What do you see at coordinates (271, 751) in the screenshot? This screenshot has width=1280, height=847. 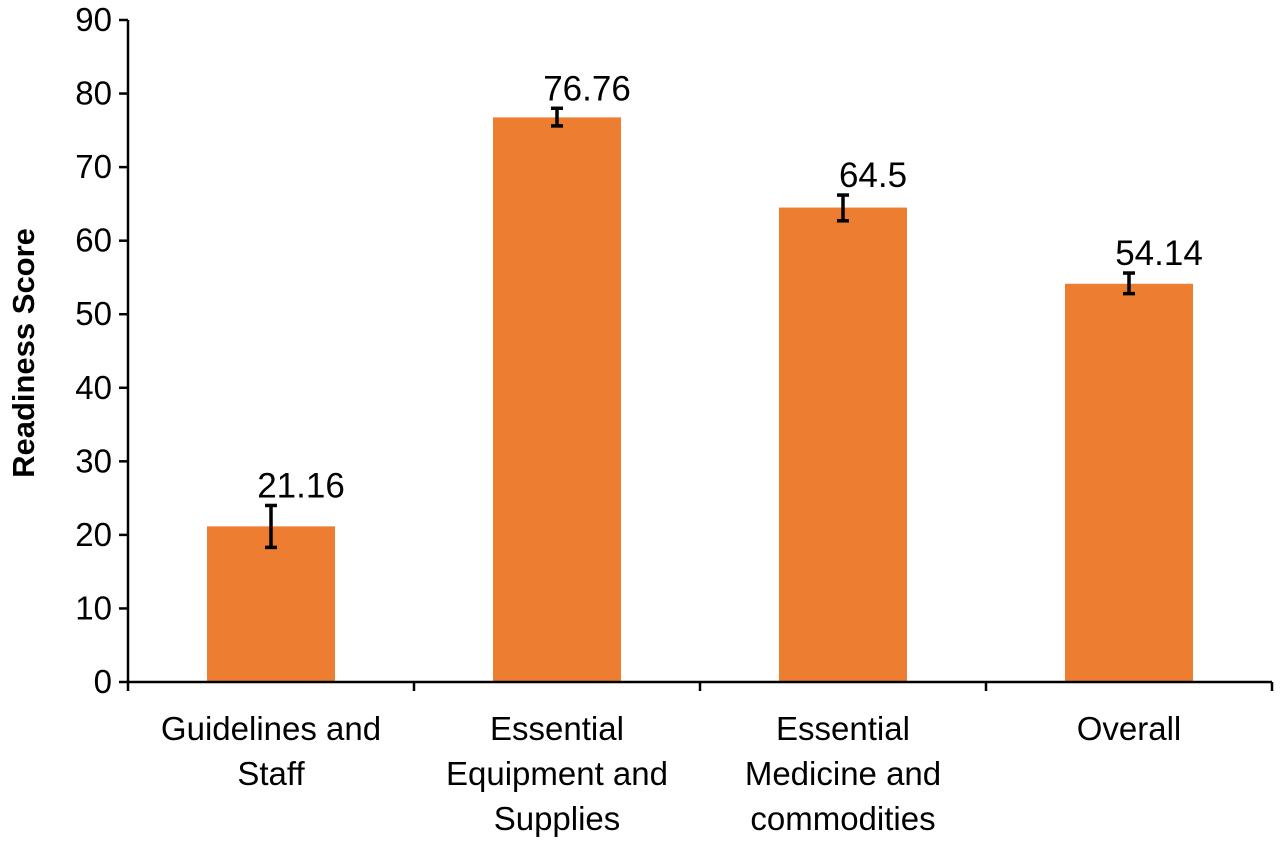 I see `x-category-label-1: Guidelines and Staff` at bounding box center [271, 751].